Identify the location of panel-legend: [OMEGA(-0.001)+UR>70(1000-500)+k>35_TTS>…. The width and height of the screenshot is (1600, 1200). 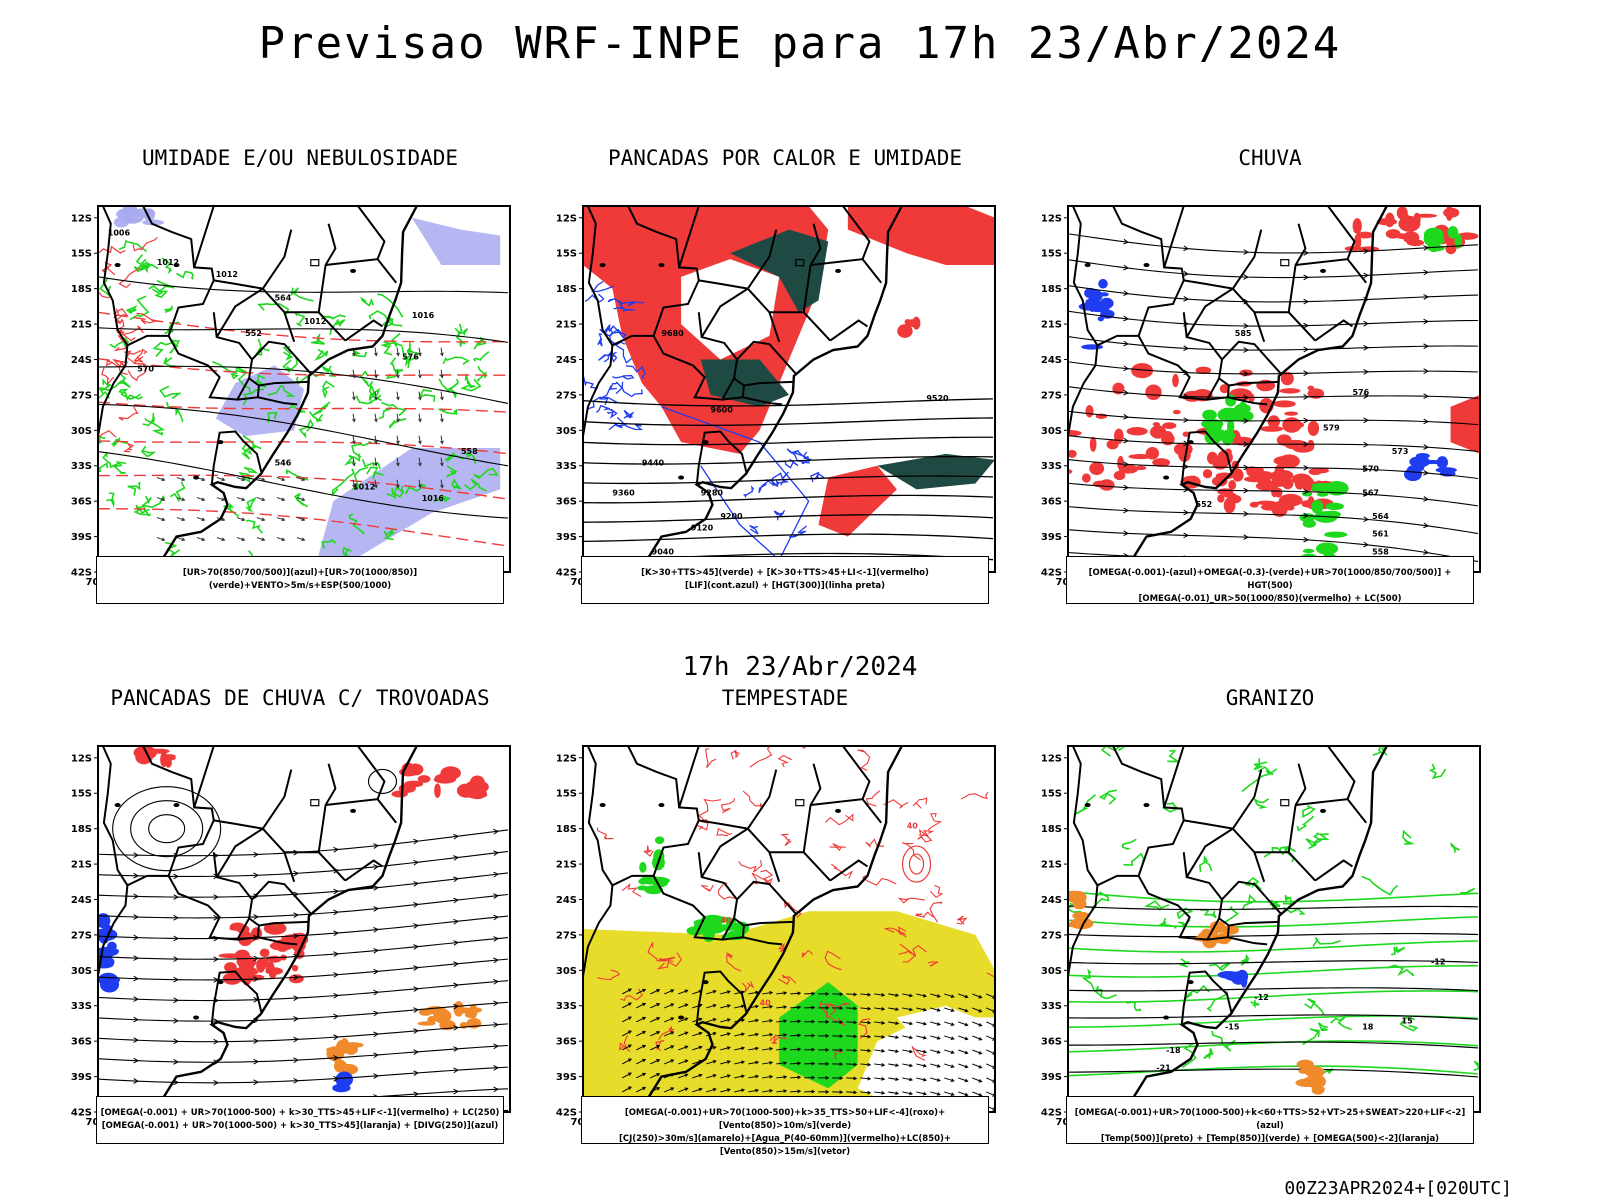
(785, 1126).